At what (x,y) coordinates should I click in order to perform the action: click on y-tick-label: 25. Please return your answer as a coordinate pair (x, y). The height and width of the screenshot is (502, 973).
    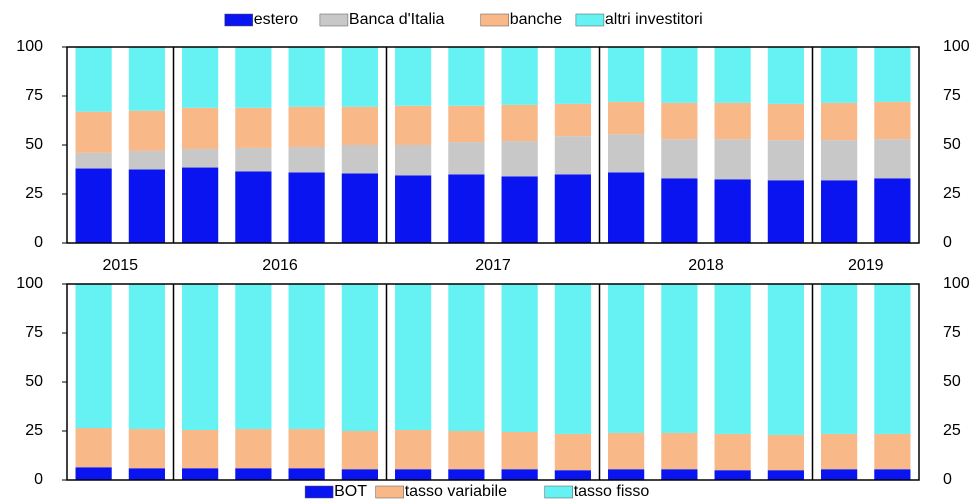
    Looking at the image, I should click on (34, 430).